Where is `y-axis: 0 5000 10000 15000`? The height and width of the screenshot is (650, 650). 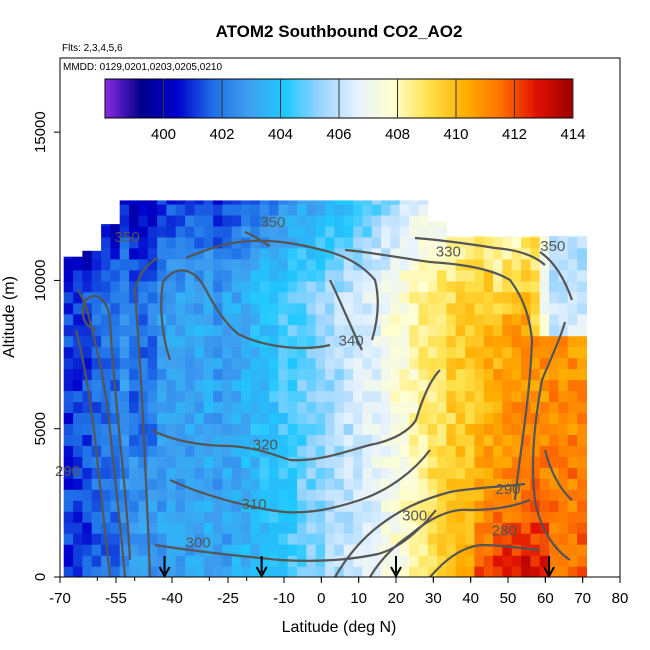
y-axis: 0 5000 10000 15000 is located at coordinates (46, 346).